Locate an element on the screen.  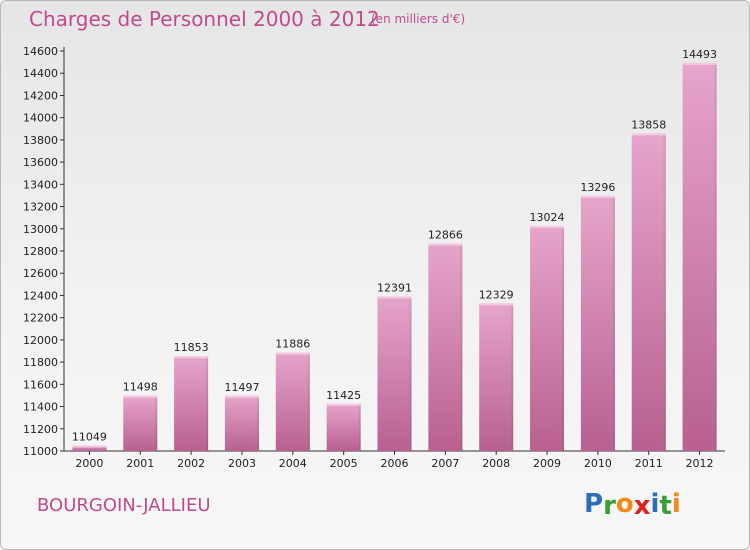
y-tick-label: 11000 is located at coordinates (40, 451).